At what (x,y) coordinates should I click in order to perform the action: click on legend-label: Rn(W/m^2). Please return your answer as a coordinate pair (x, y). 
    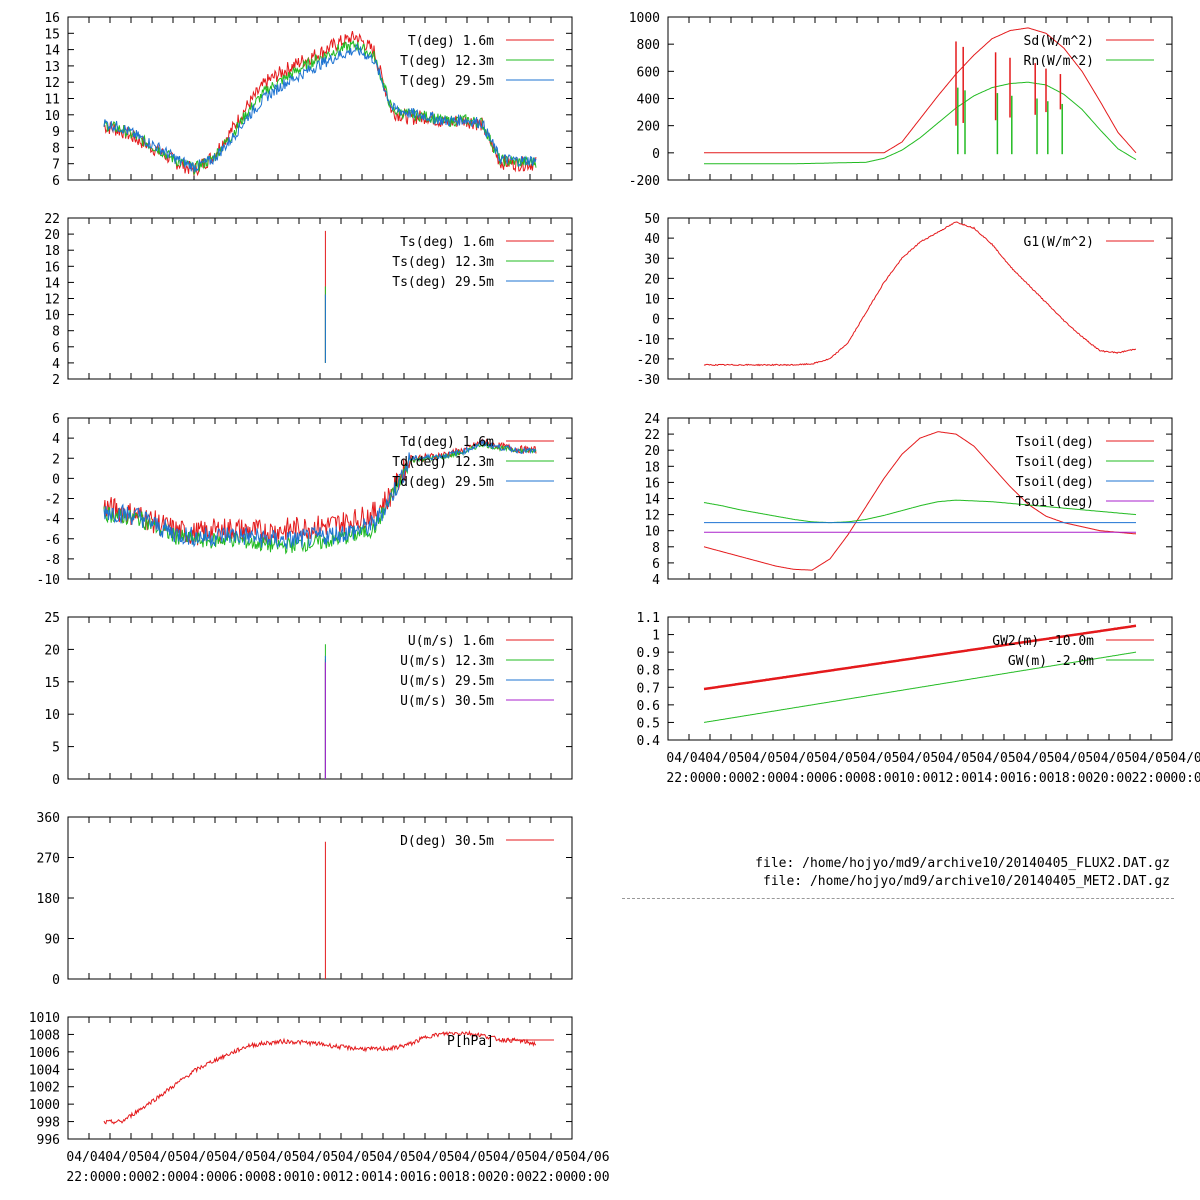
    Looking at the image, I should click on (1059, 61).